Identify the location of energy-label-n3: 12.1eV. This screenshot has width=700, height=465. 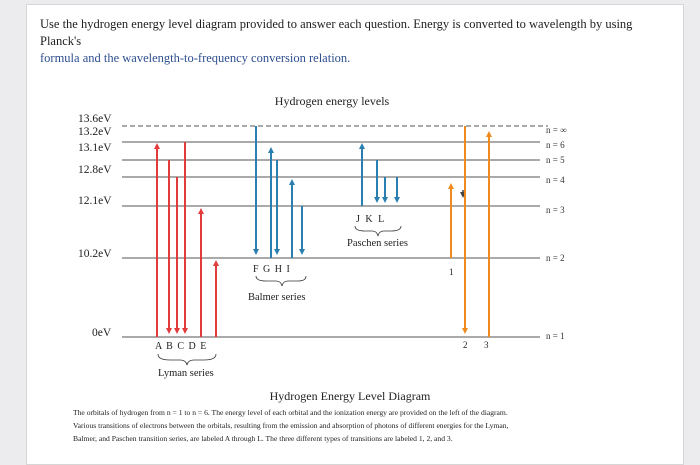
(95, 201).